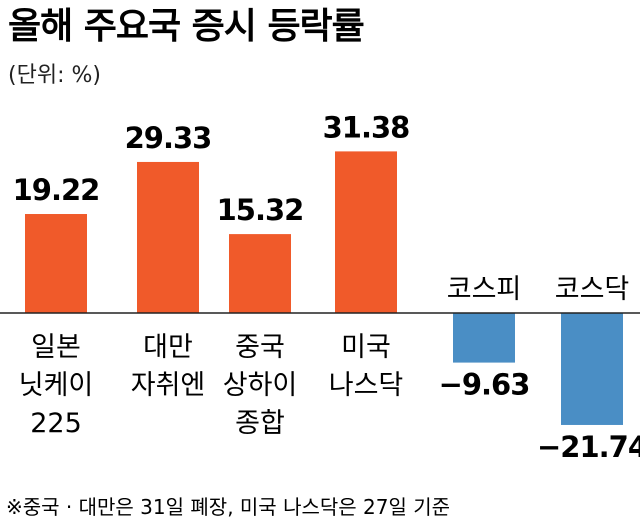  What do you see at coordinates (588, 447) in the screenshot?
I see `value-label-5: −21.74` at bounding box center [588, 447].